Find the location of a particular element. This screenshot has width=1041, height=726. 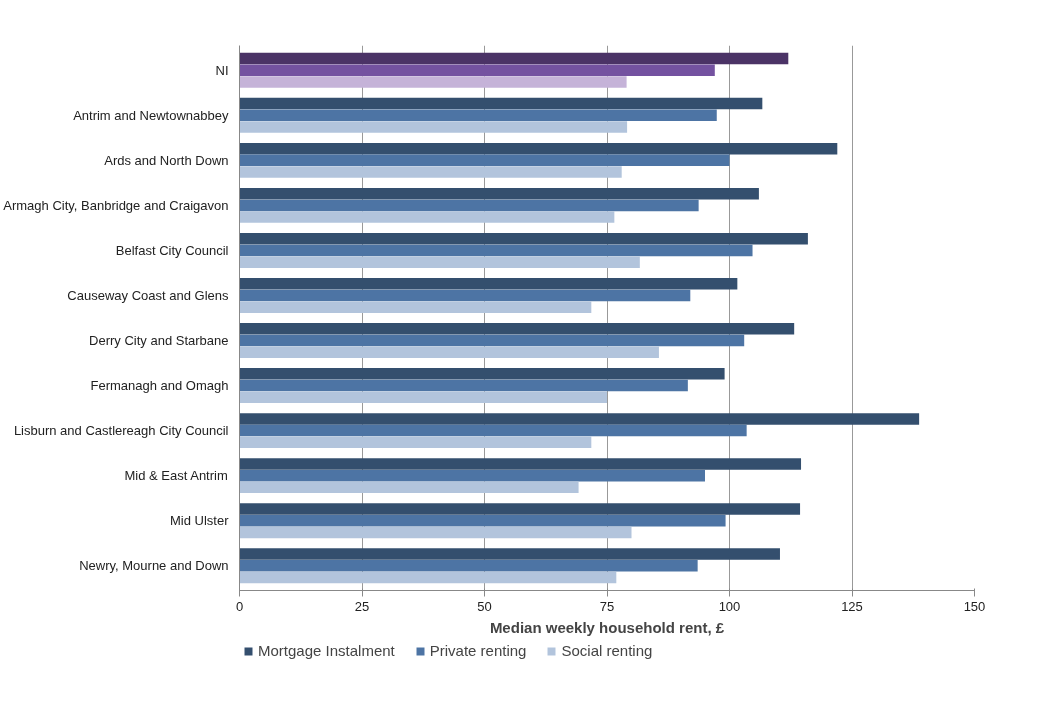

legend-label: Private renting is located at coordinates (478, 650).